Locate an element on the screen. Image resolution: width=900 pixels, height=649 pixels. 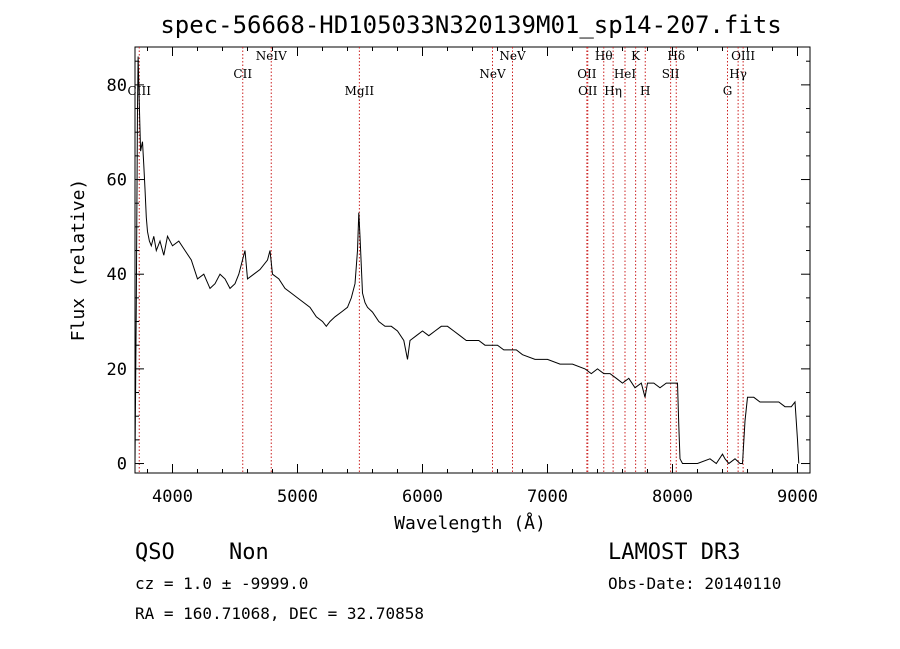
y-tick-label: 20 is located at coordinates (117, 370).